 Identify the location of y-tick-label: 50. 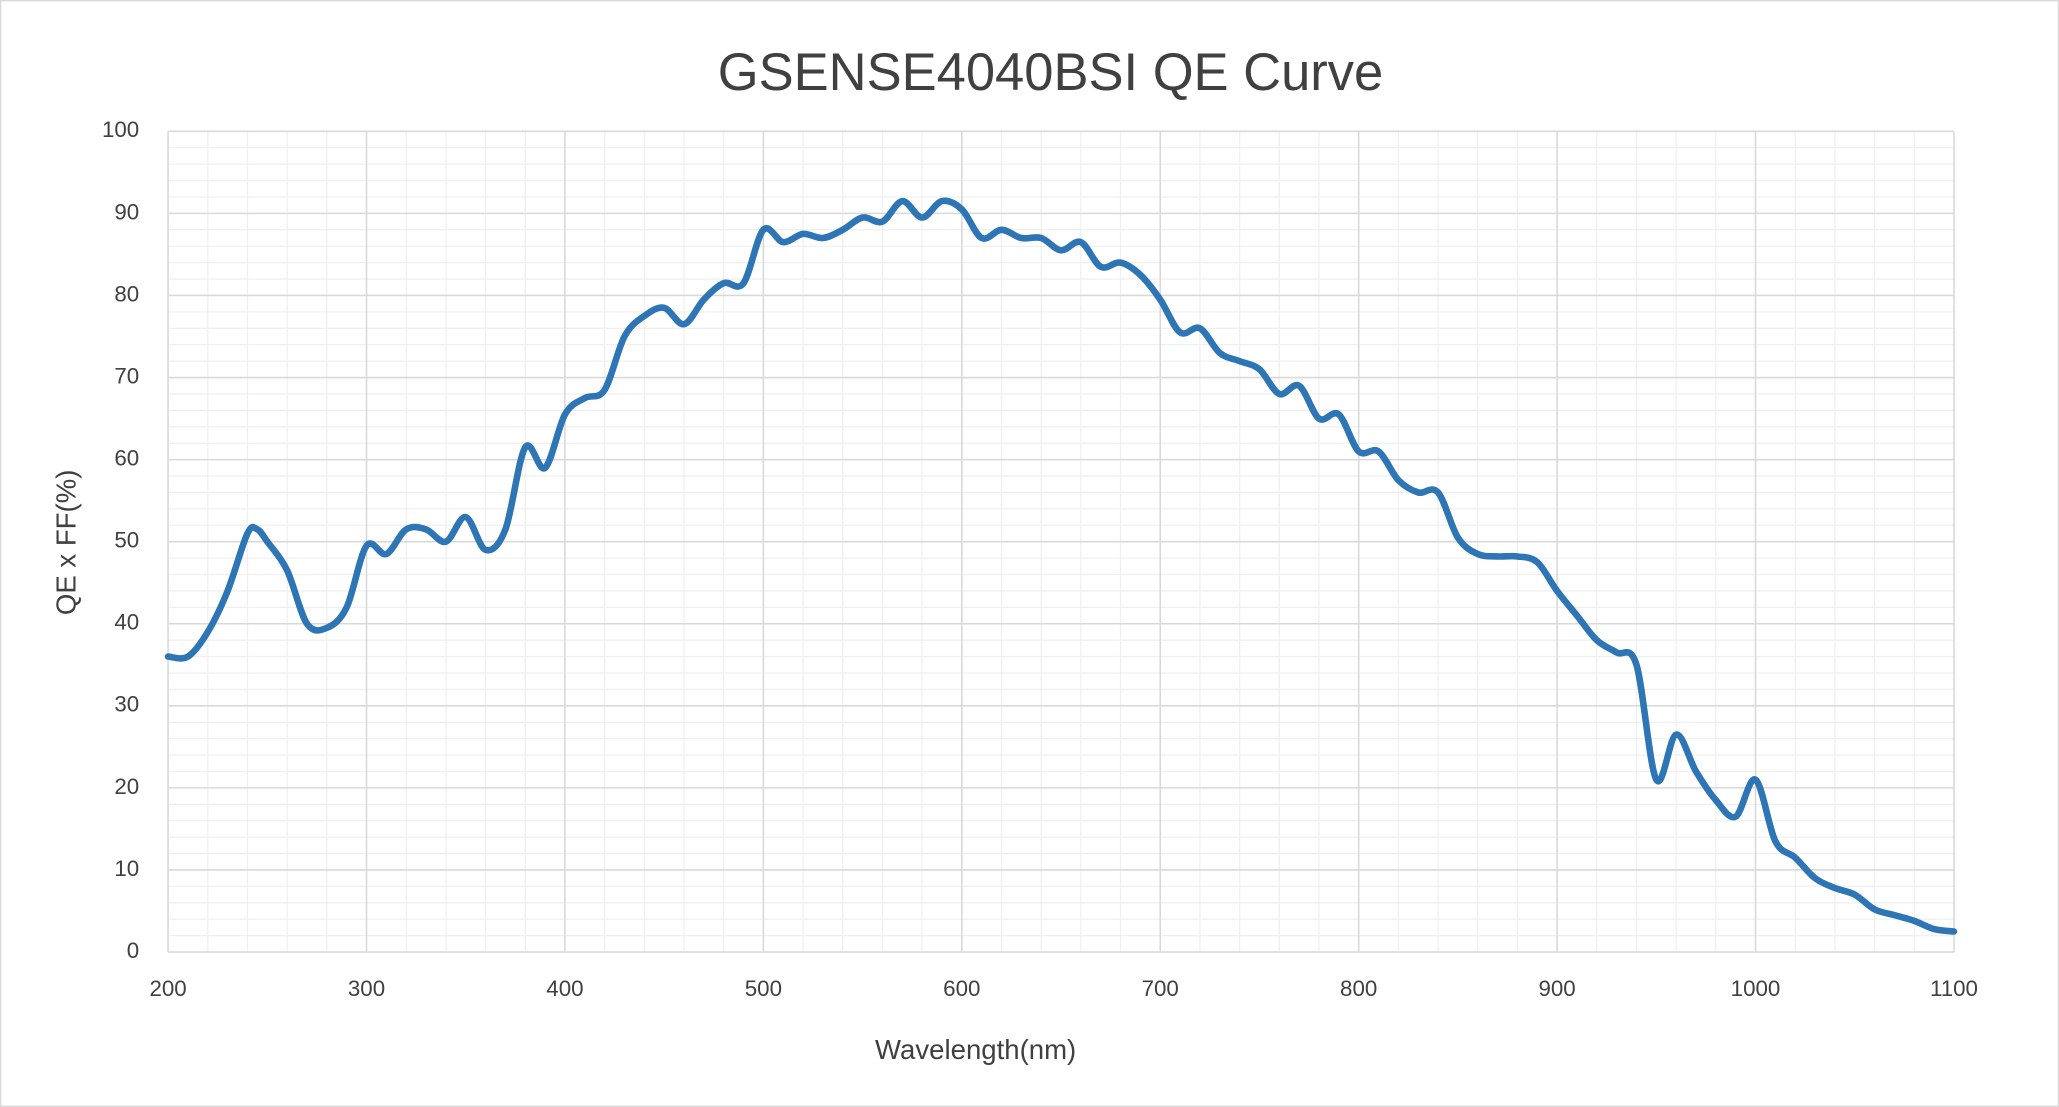
(126, 540).